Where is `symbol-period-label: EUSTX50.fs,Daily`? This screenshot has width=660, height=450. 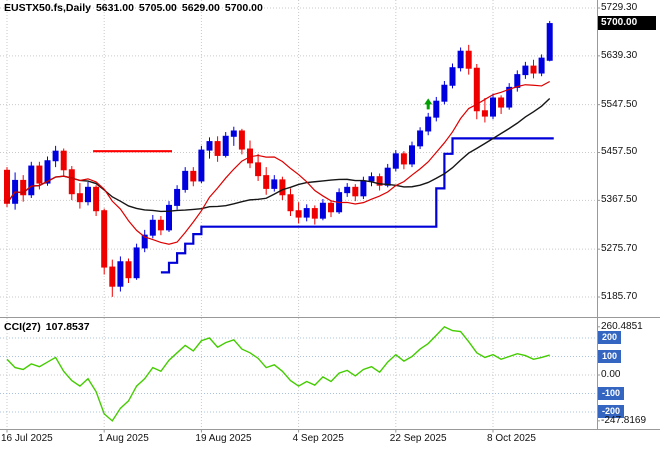 symbol-period-label: EUSTX50.fs,Daily is located at coordinates (47, 8).